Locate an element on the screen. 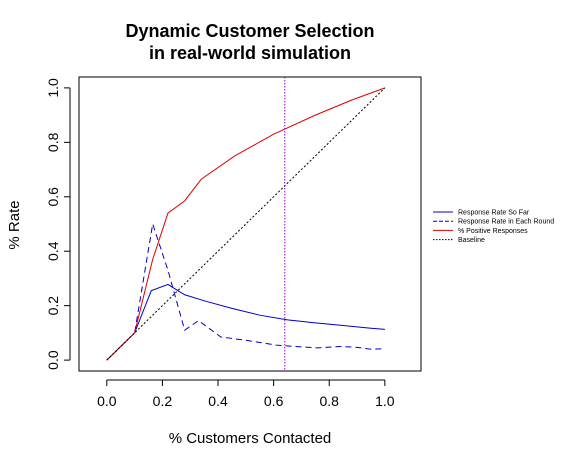 Image resolution: width=577 pixels, height=469 pixels. legend-label-3: % Positive Responses is located at coordinates (493, 231).